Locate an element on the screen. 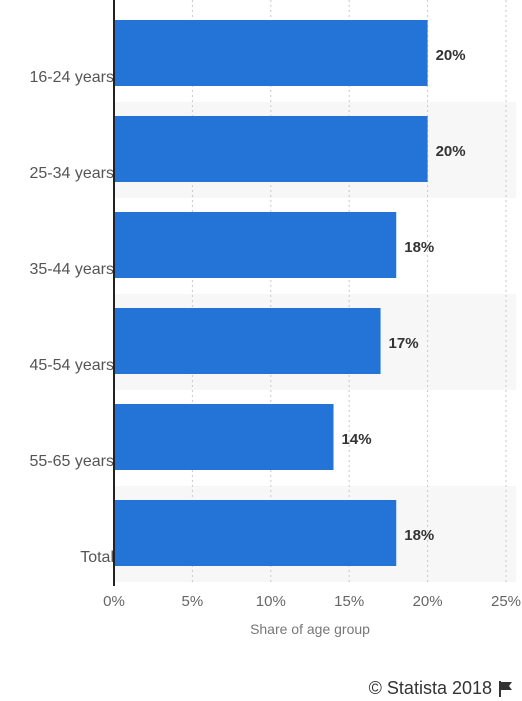  category-label: 35-44 years is located at coordinates (72, 269).